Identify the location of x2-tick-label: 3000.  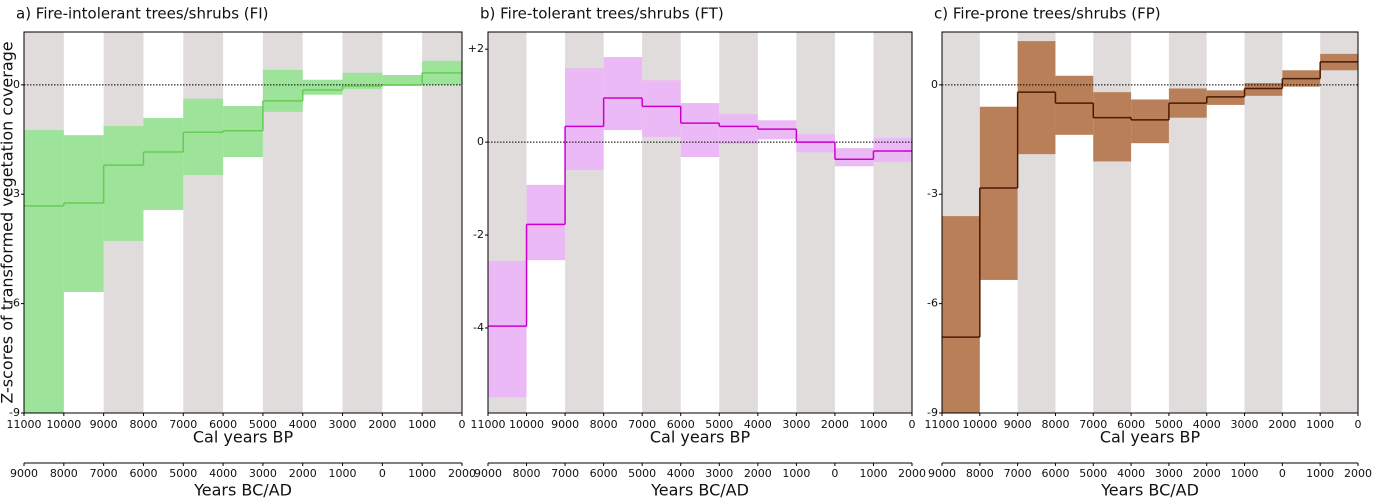
(1169, 473).